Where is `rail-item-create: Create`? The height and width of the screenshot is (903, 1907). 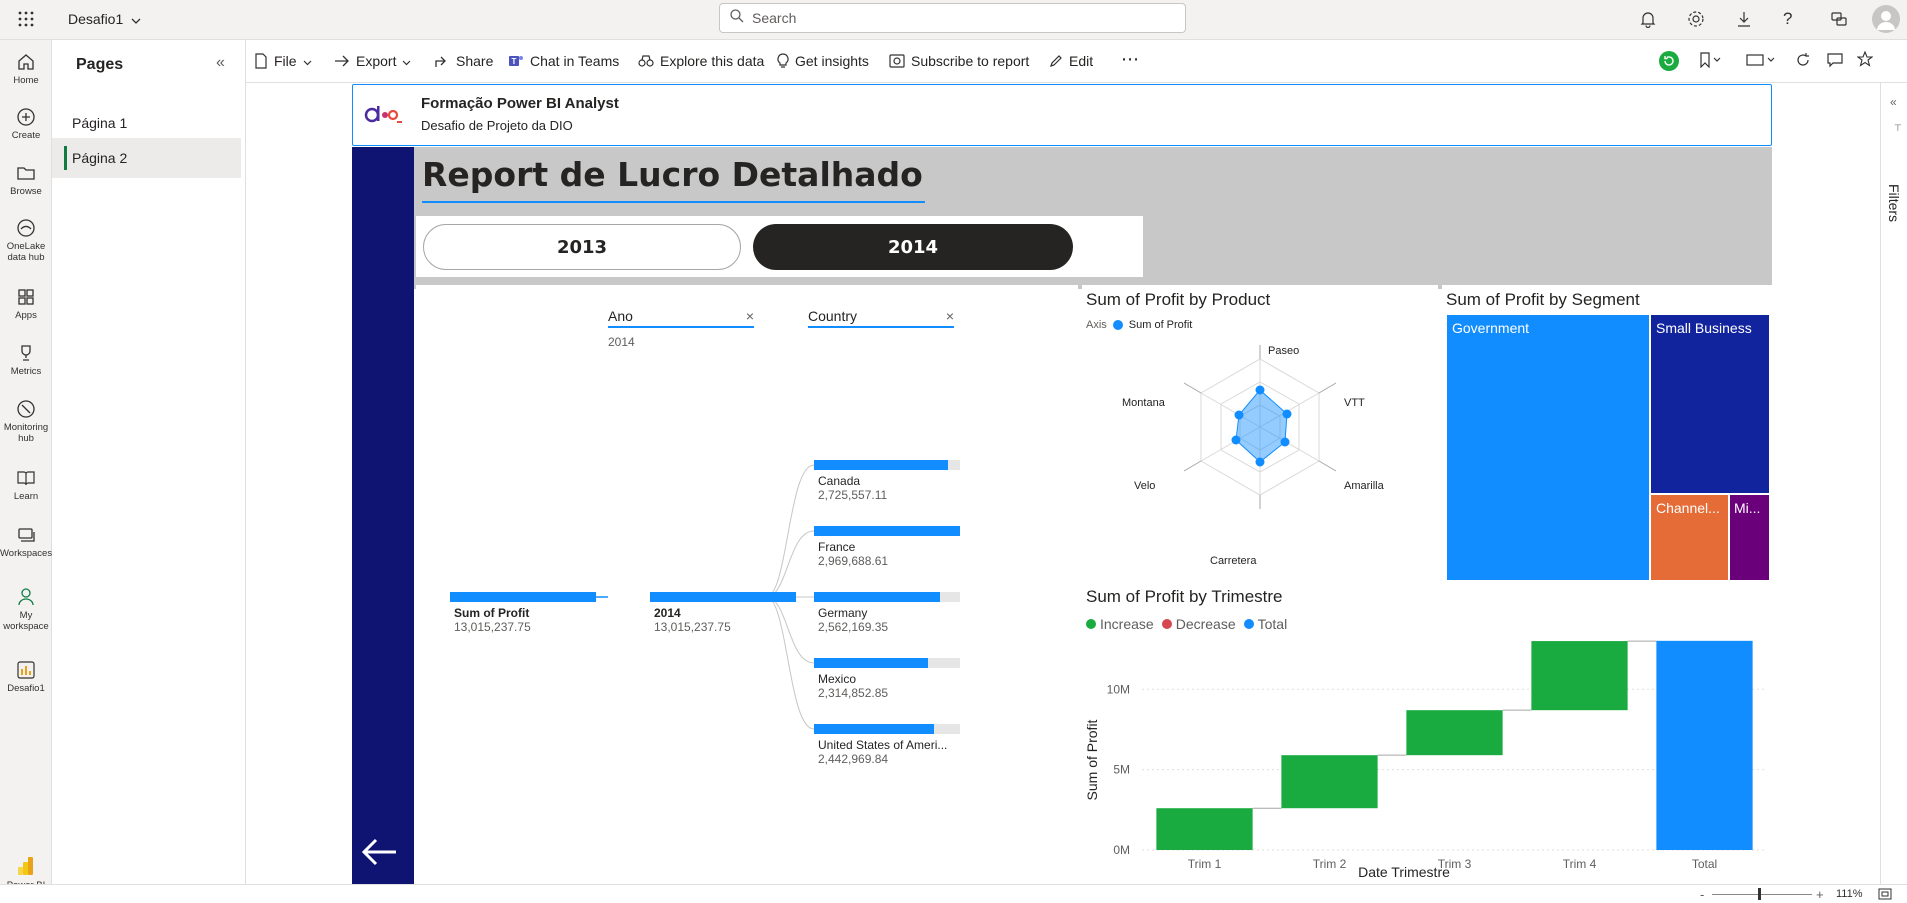 rail-item-create: Create is located at coordinates (26, 124).